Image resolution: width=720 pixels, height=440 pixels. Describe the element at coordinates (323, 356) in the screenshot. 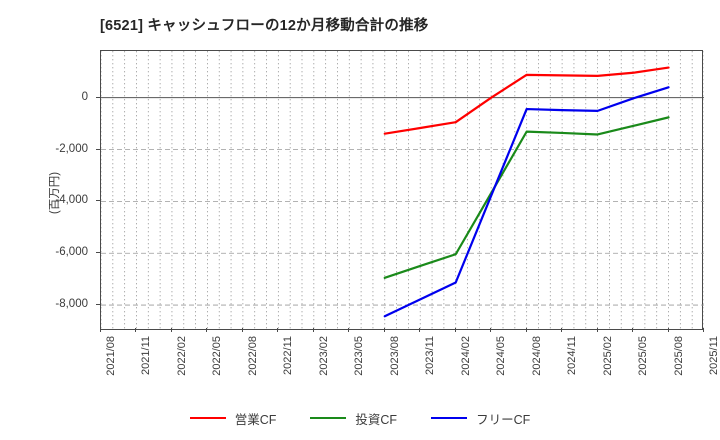

I see `x-axis-tick: 2023/02` at that location.